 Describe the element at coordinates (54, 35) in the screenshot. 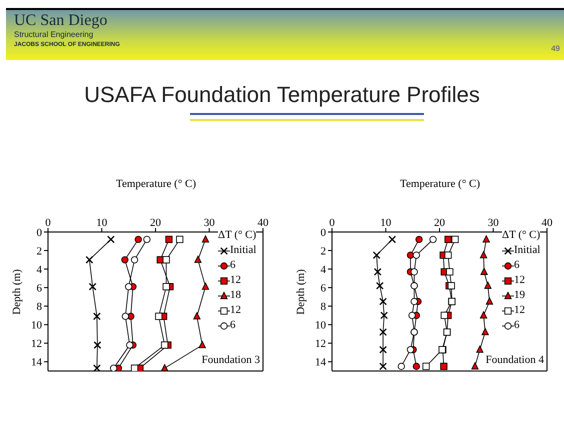

I see `text: Structural Engineering` at that location.